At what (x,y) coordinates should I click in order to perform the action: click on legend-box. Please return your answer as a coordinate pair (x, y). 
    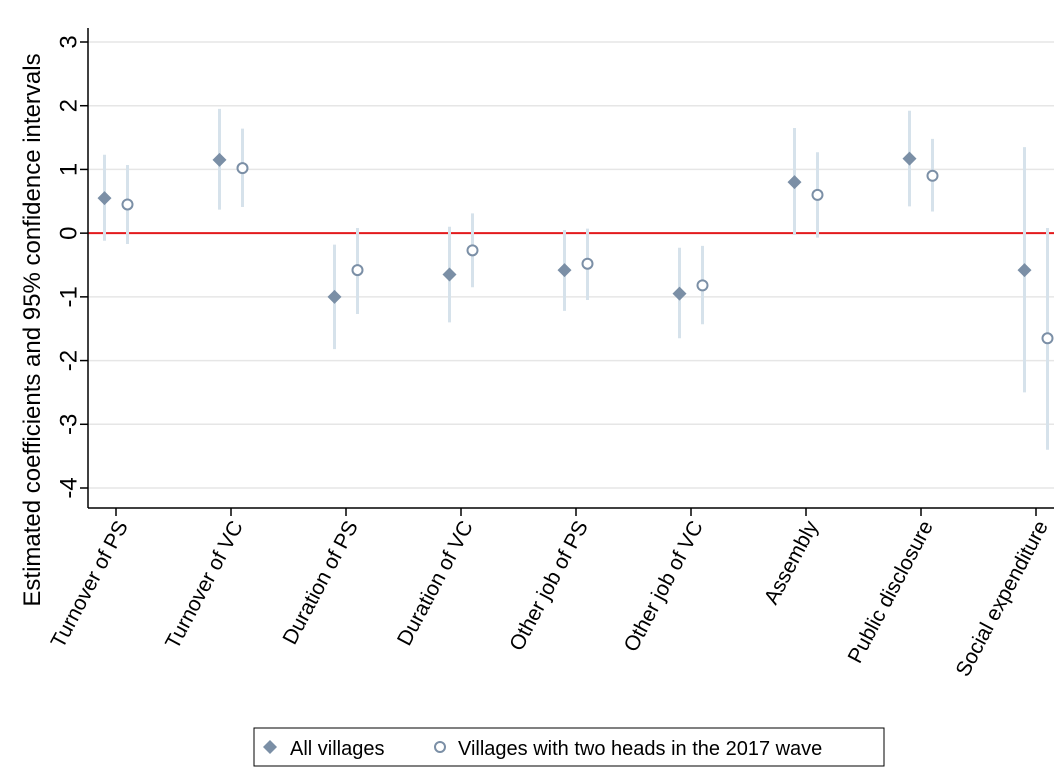
    Looking at the image, I should click on (569, 747).